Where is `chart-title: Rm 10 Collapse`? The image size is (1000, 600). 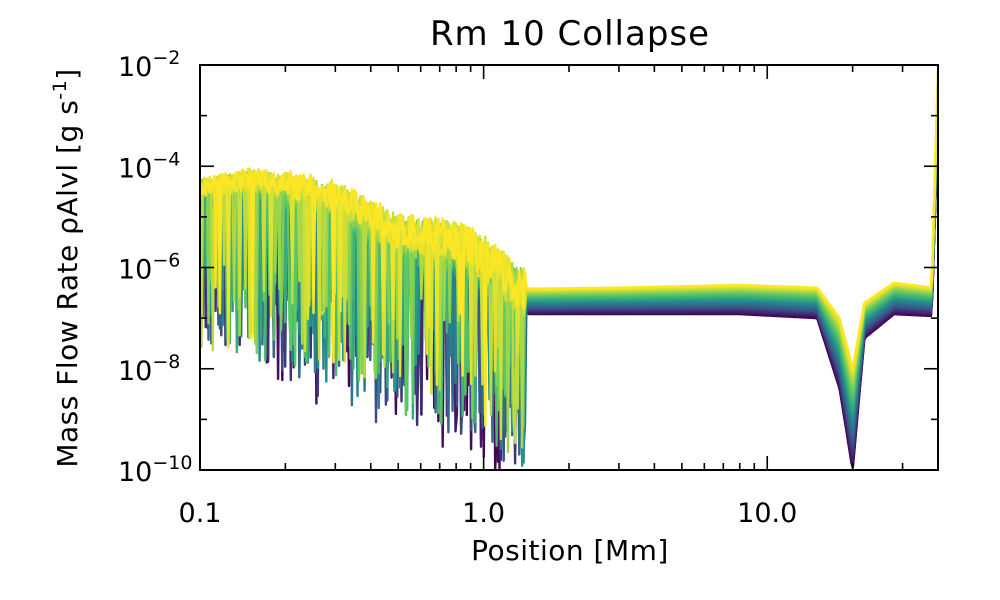
chart-title: Rm 10 Collapse is located at coordinates (570, 34).